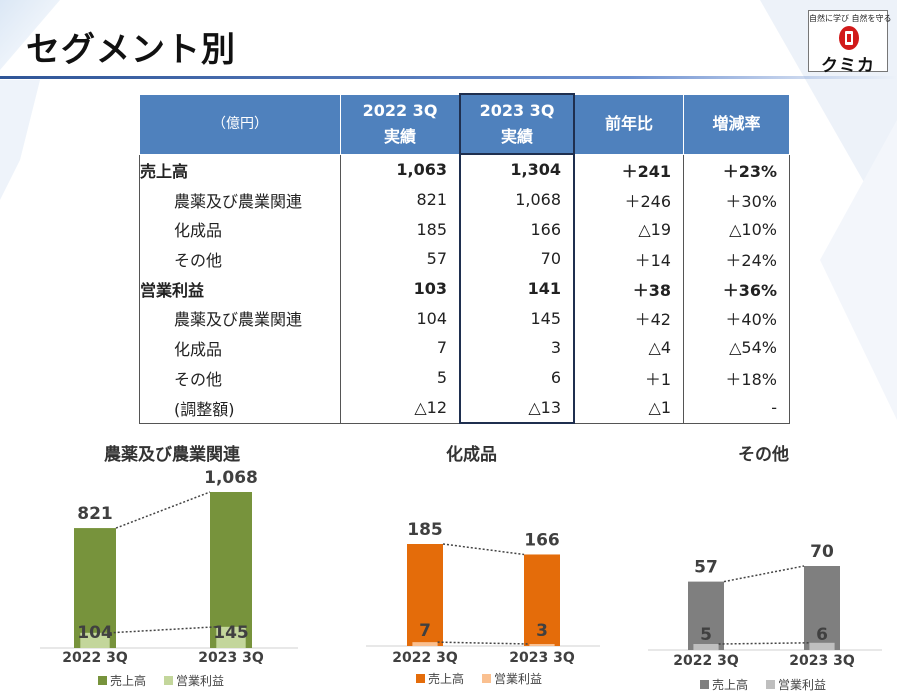 The image size is (897, 694). Describe the element at coordinates (400, 169) in the screenshot. I see `cell-2022: 1,063` at that location.